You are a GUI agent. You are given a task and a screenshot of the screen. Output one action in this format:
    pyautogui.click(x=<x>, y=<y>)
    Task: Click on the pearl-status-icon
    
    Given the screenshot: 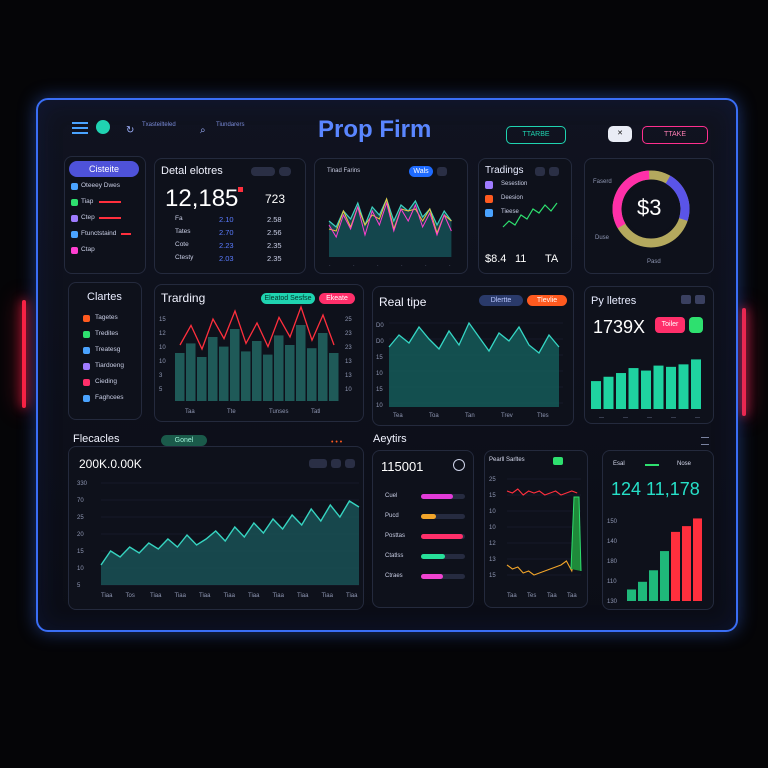 What is the action you would take?
    pyautogui.click(x=558, y=461)
    